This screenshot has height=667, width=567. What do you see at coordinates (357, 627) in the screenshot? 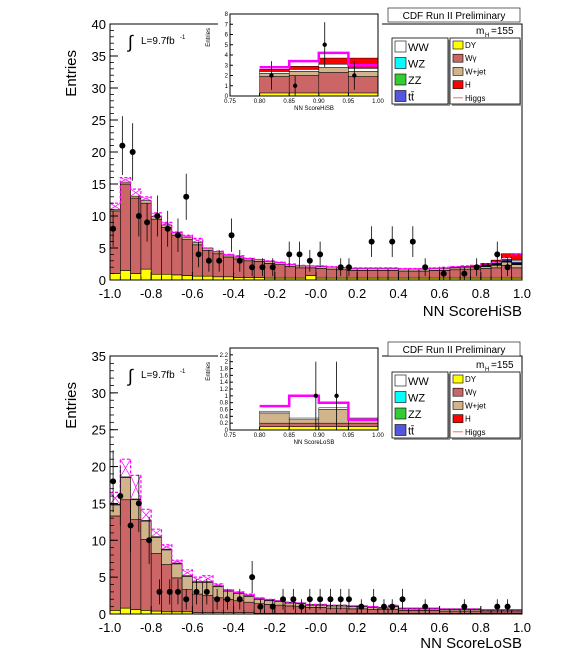
I see `x-tick-label: 0.2` at bounding box center [357, 627].